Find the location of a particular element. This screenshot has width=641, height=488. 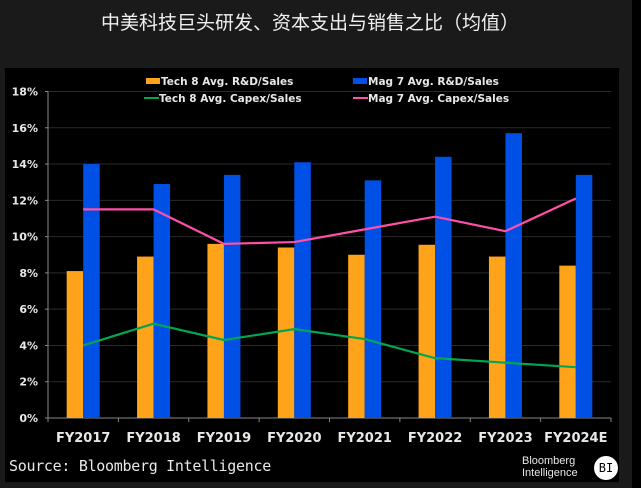

y-tick-label: 4% is located at coordinates (28, 345).